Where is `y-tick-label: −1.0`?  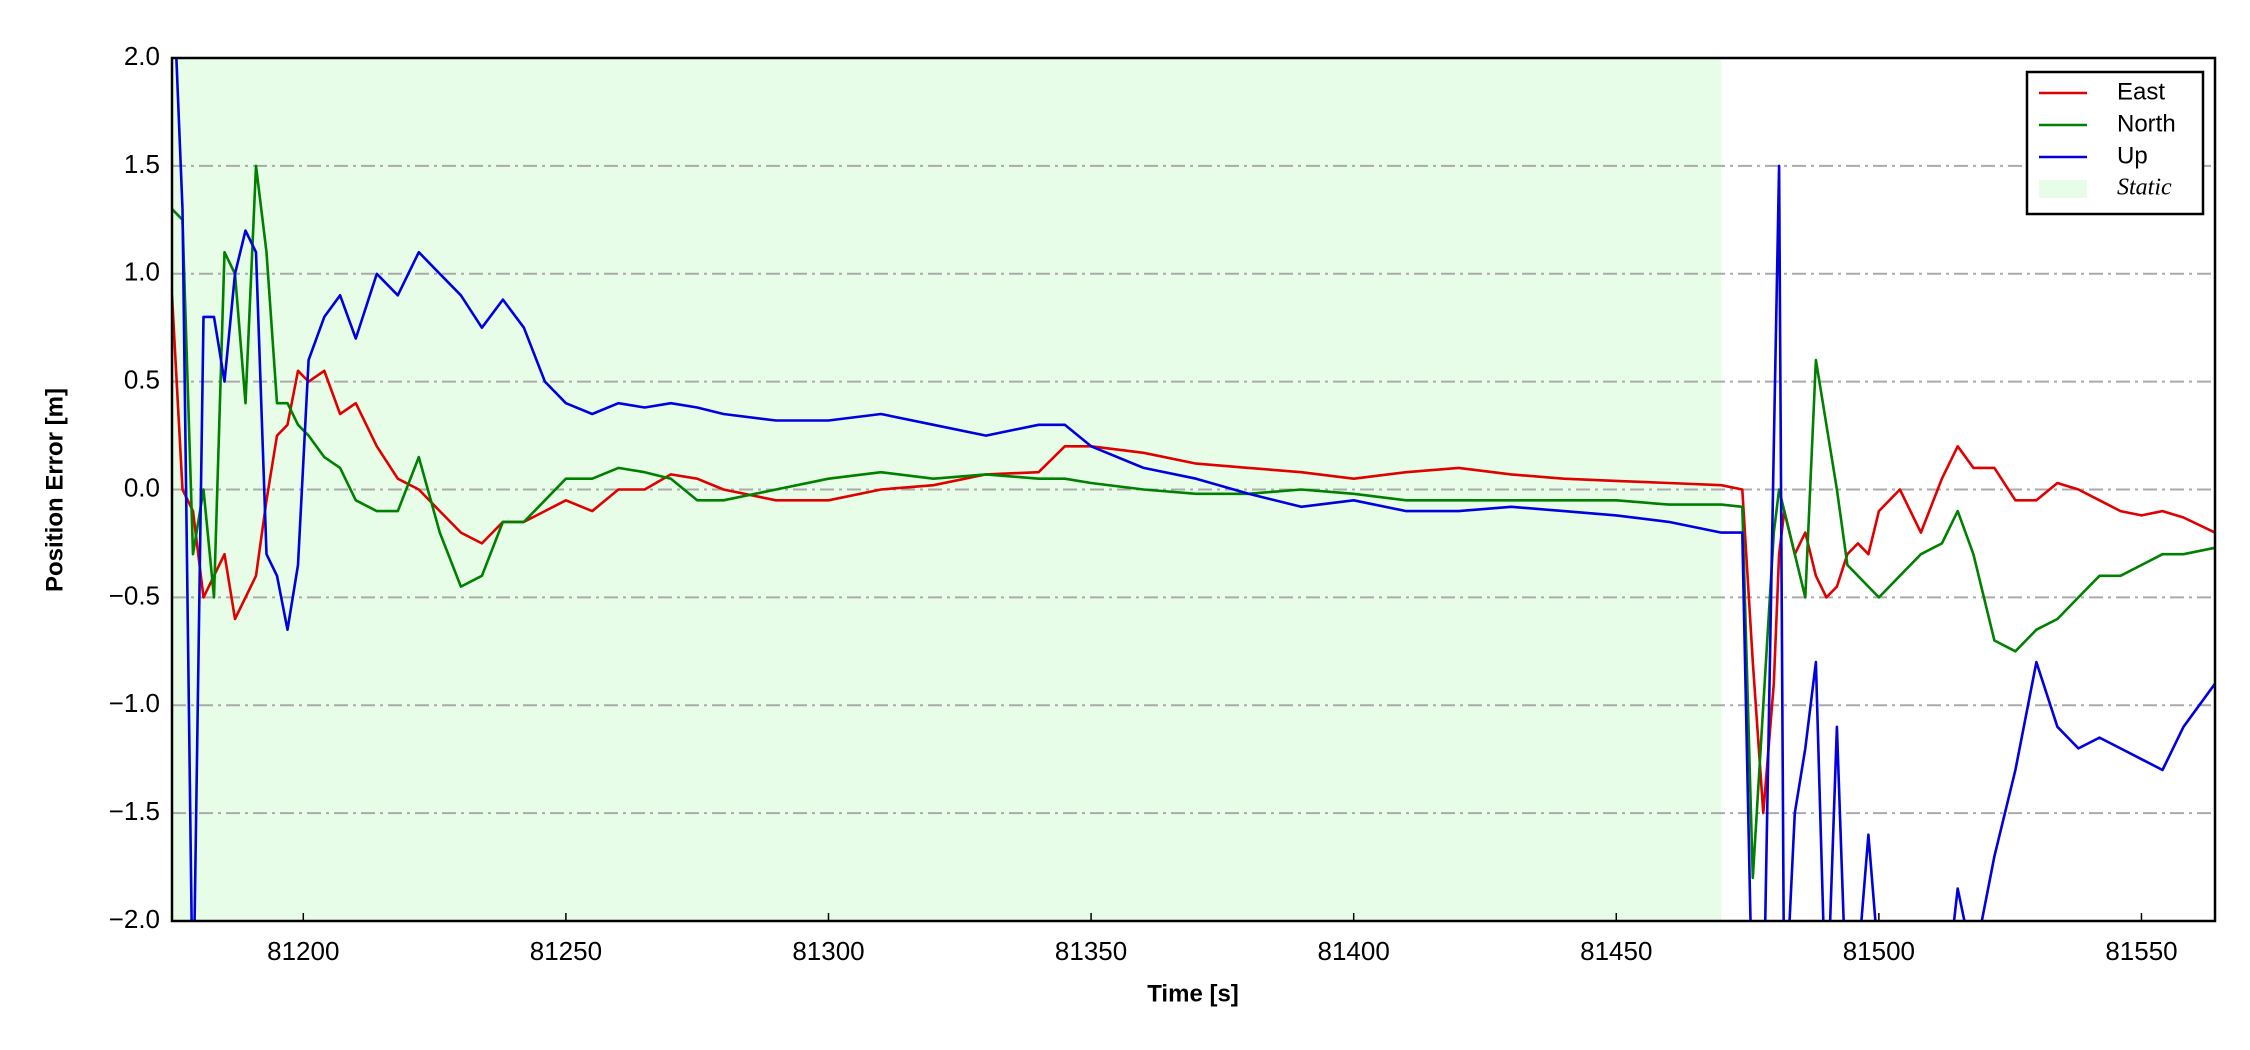
y-tick-label: −1.0 is located at coordinates (134, 703).